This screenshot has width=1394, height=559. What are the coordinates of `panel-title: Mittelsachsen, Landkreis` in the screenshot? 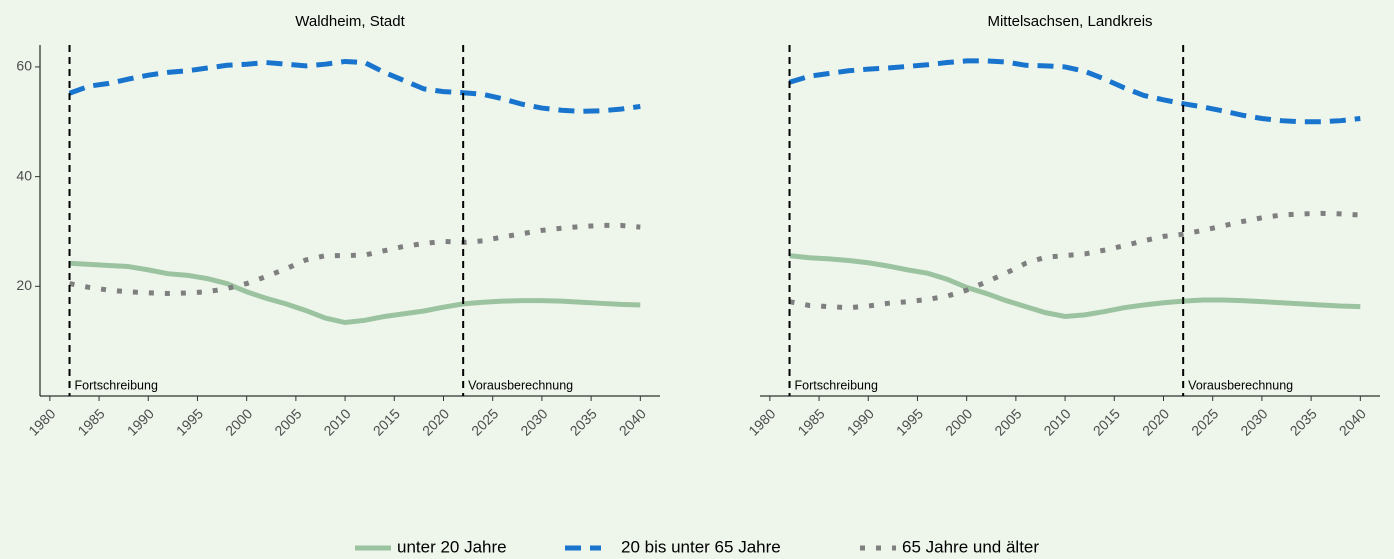 It's located at (1069, 21).